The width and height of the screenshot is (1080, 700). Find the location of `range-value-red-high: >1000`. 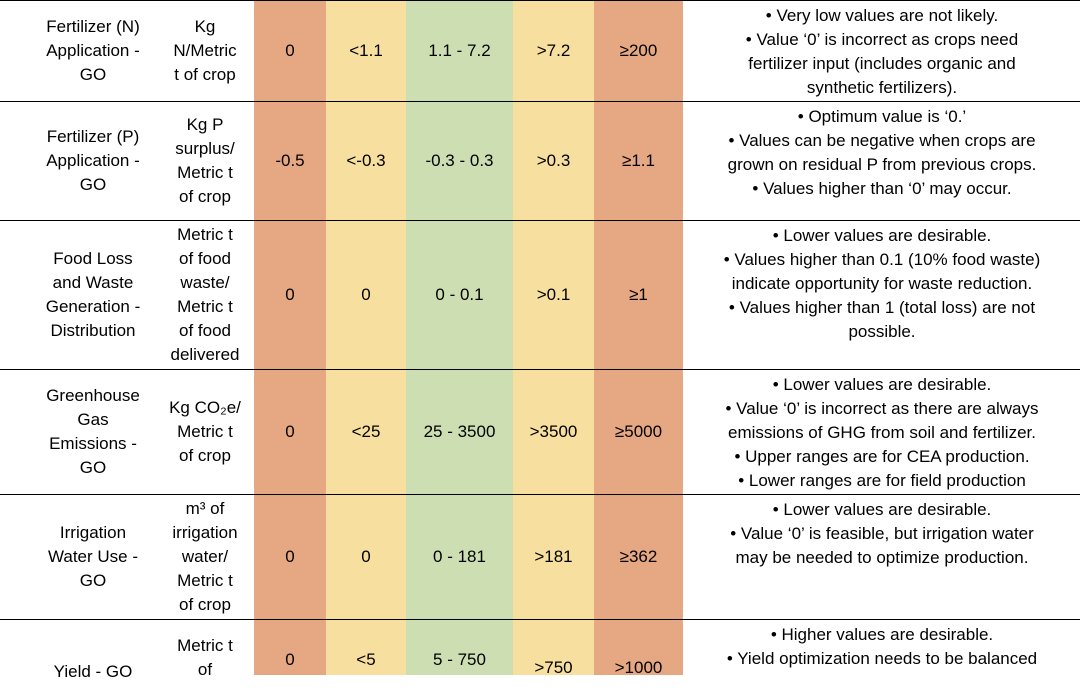

range-value-red-high: >1000 is located at coordinates (638, 667).